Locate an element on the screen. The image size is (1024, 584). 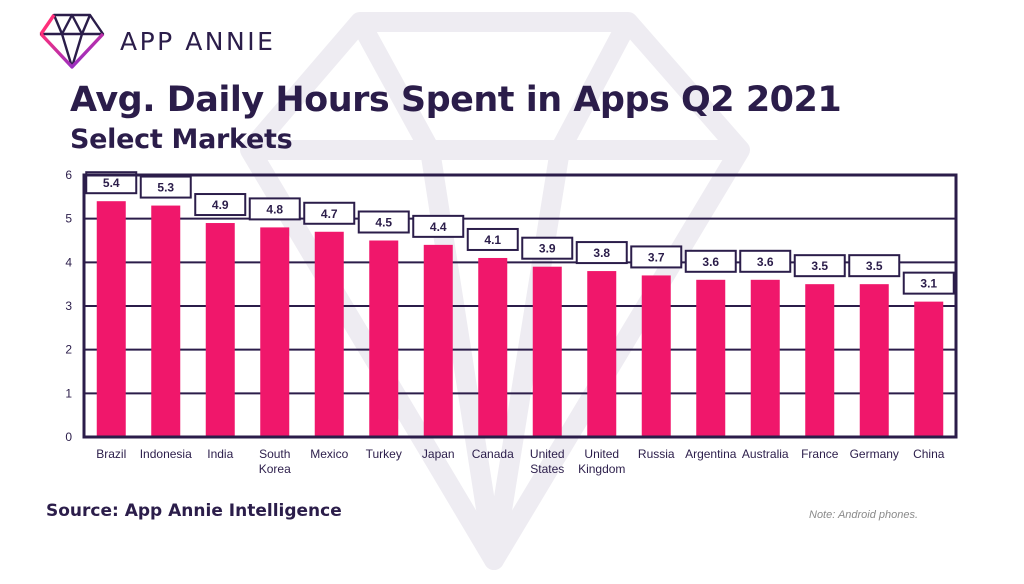
x-tick-label: Brazil is located at coordinates (111, 454).